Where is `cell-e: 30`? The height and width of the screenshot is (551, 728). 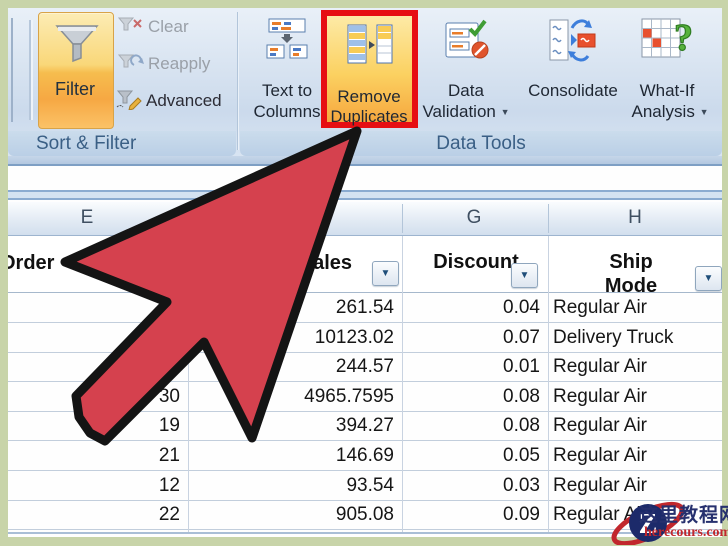 cell-e: 30 is located at coordinates (169, 396).